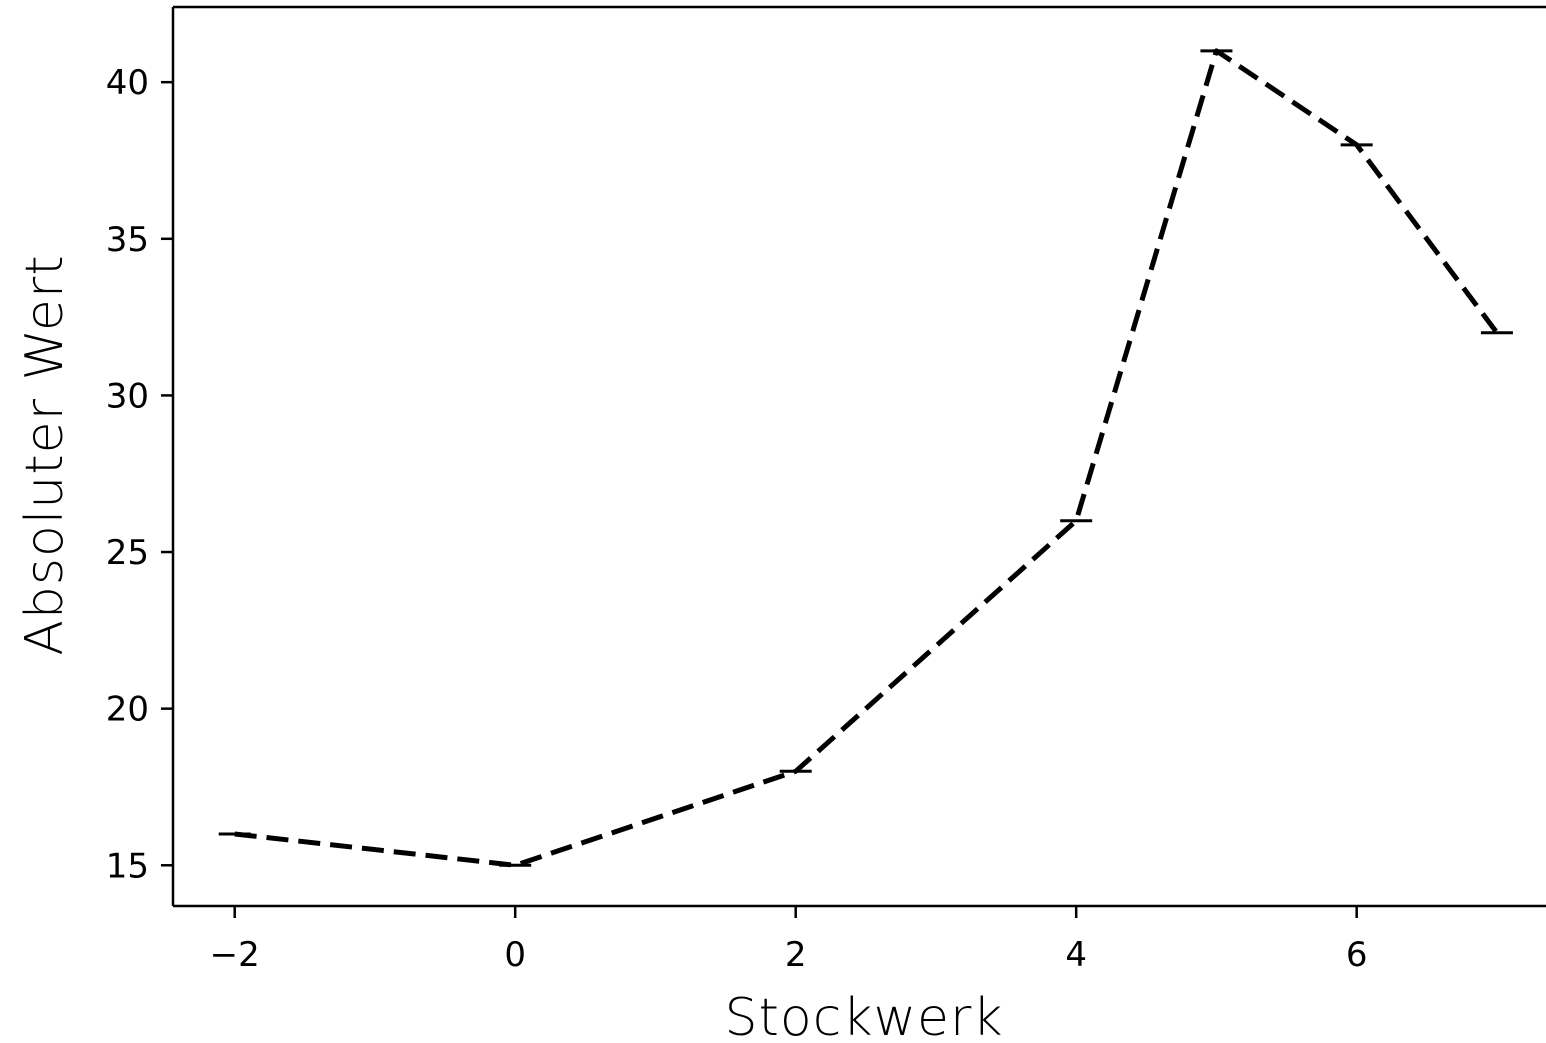  What do you see at coordinates (127, 240) in the screenshot?
I see `y-tick-label: 35` at bounding box center [127, 240].